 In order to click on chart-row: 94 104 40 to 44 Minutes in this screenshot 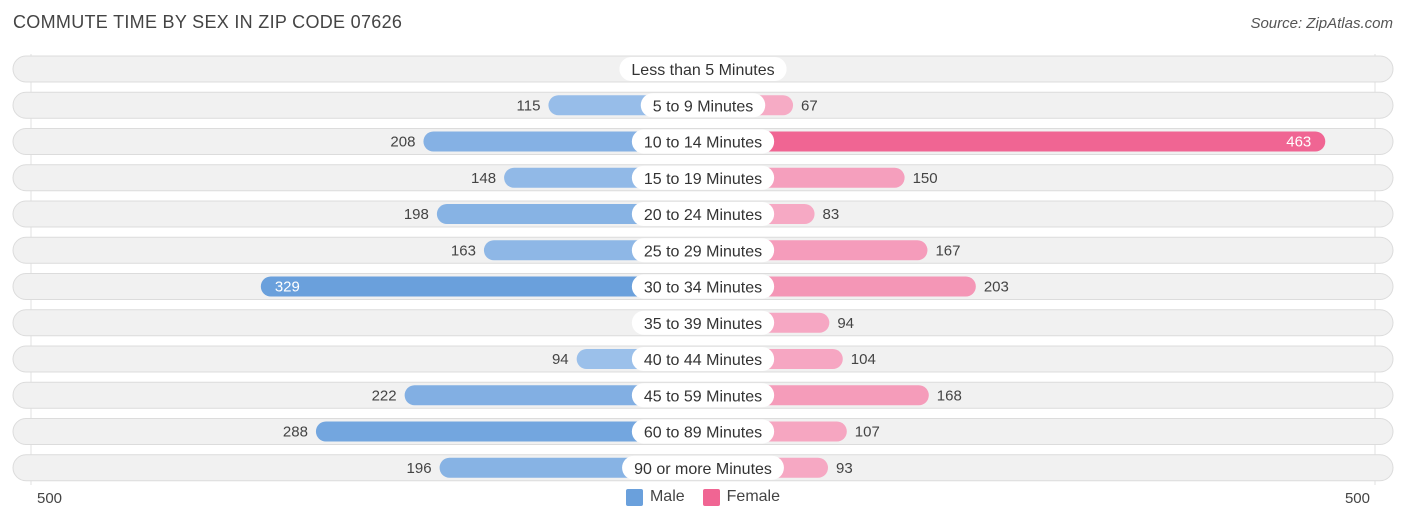, I will do `click(703, 359)`.